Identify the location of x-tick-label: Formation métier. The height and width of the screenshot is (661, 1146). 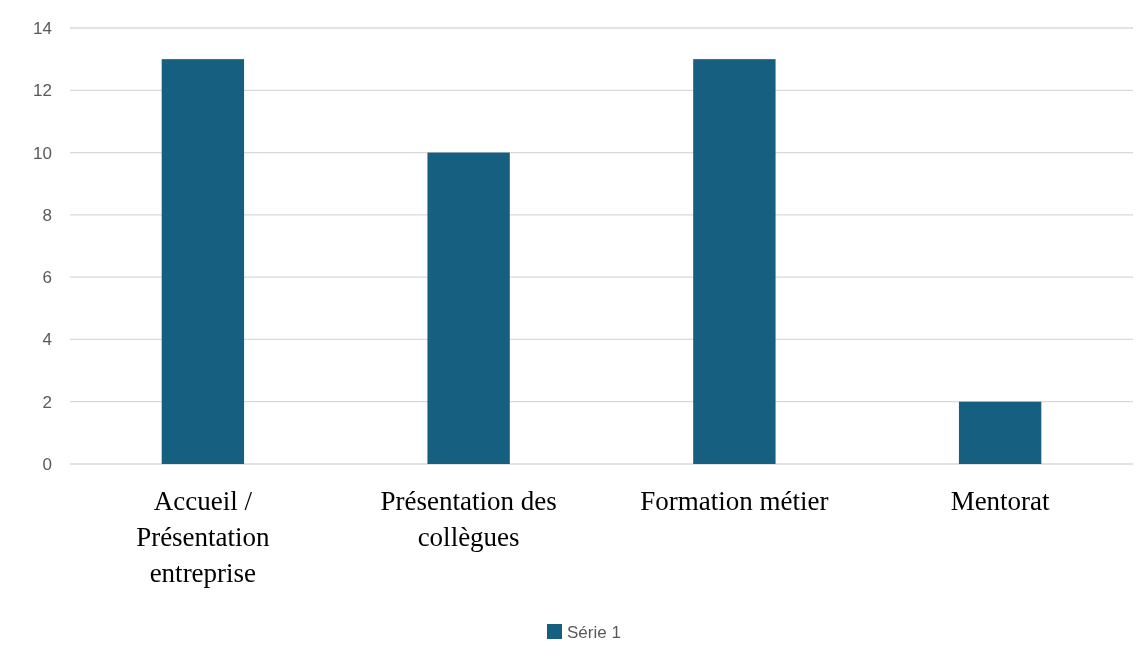
(734, 501).